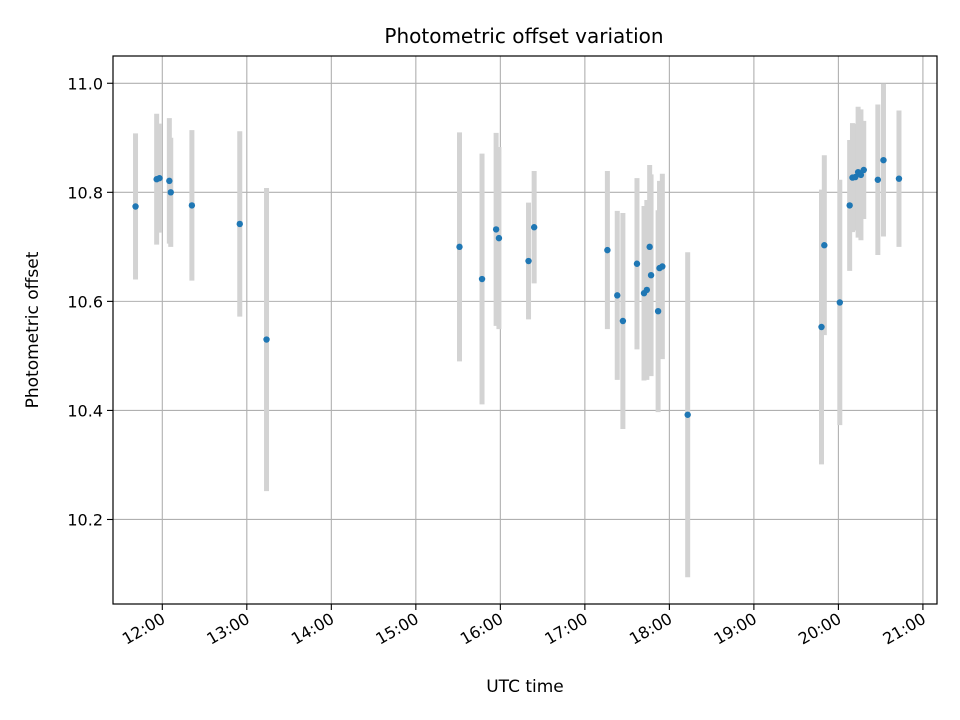 Image resolution: width=960 pixels, height=720 pixels. What do you see at coordinates (903, 629) in the screenshot?
I see `x-tick-label: 21:00` at bounding box center [903, 629].